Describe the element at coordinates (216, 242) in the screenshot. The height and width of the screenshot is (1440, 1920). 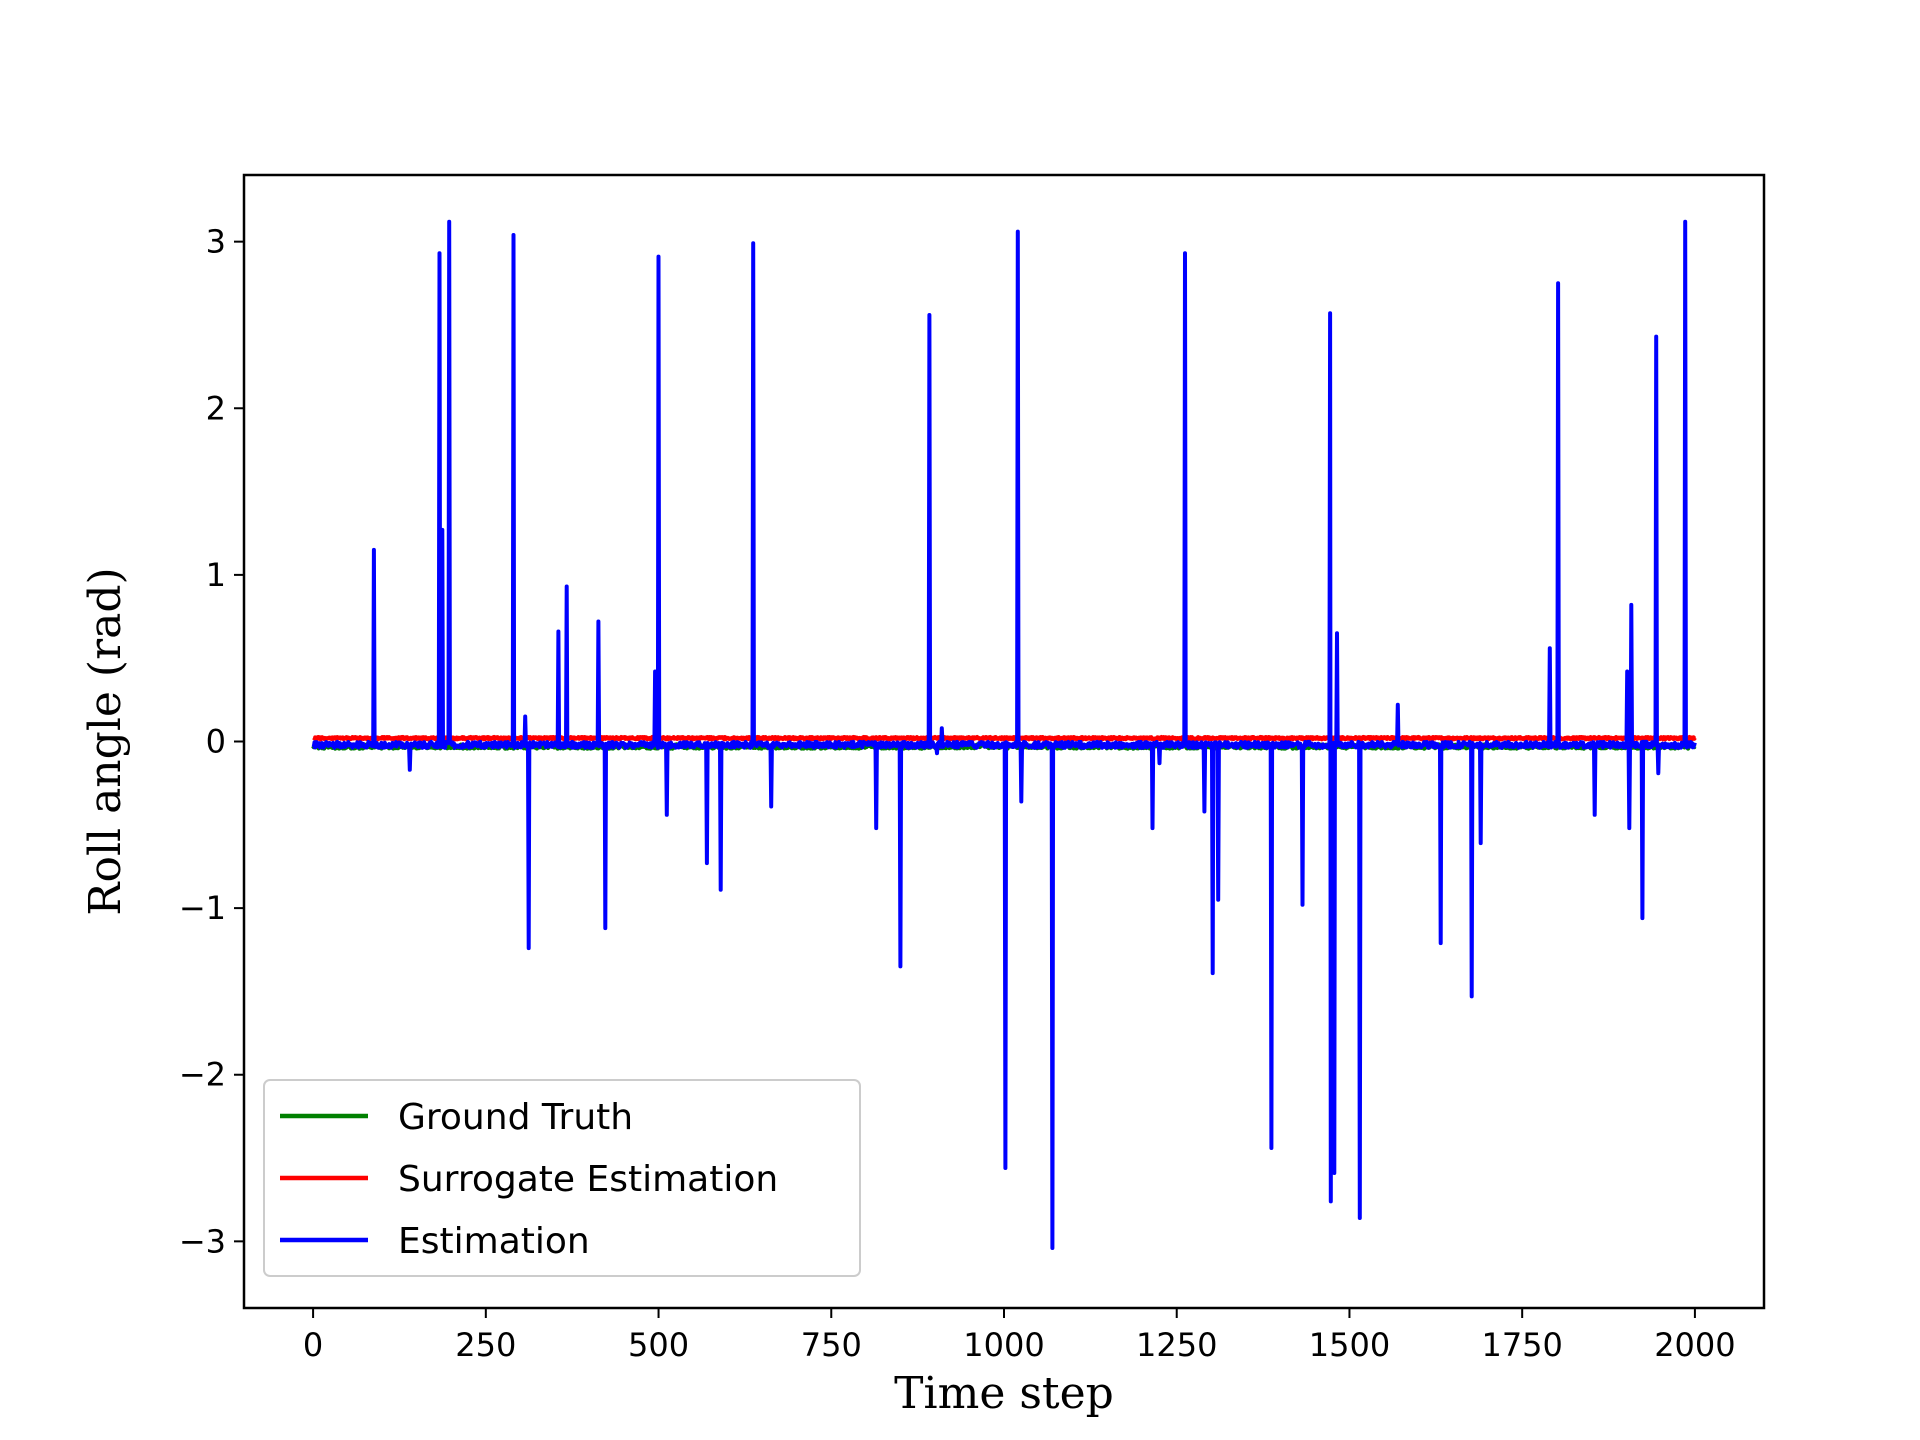
I see `y-tick-label: 3` at that location.